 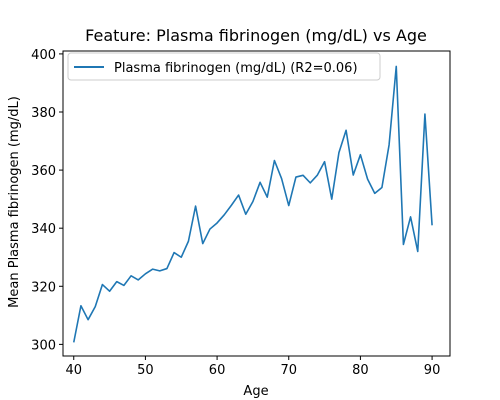 I want to click on y-axis: 300 320 340 360 380 400, so click(x=47, y=200).